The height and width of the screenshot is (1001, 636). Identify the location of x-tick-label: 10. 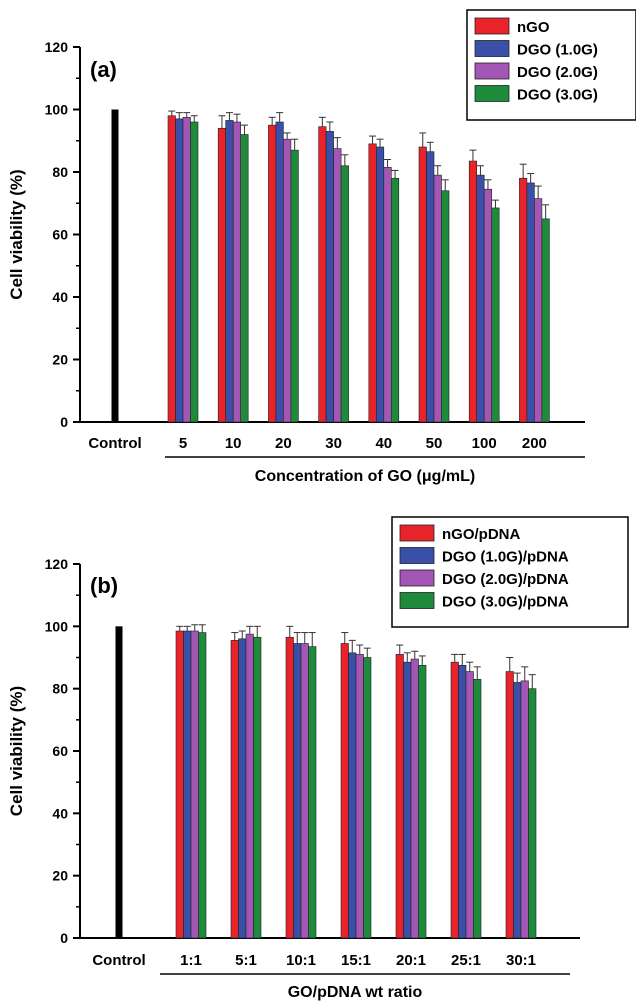
(233, 443).